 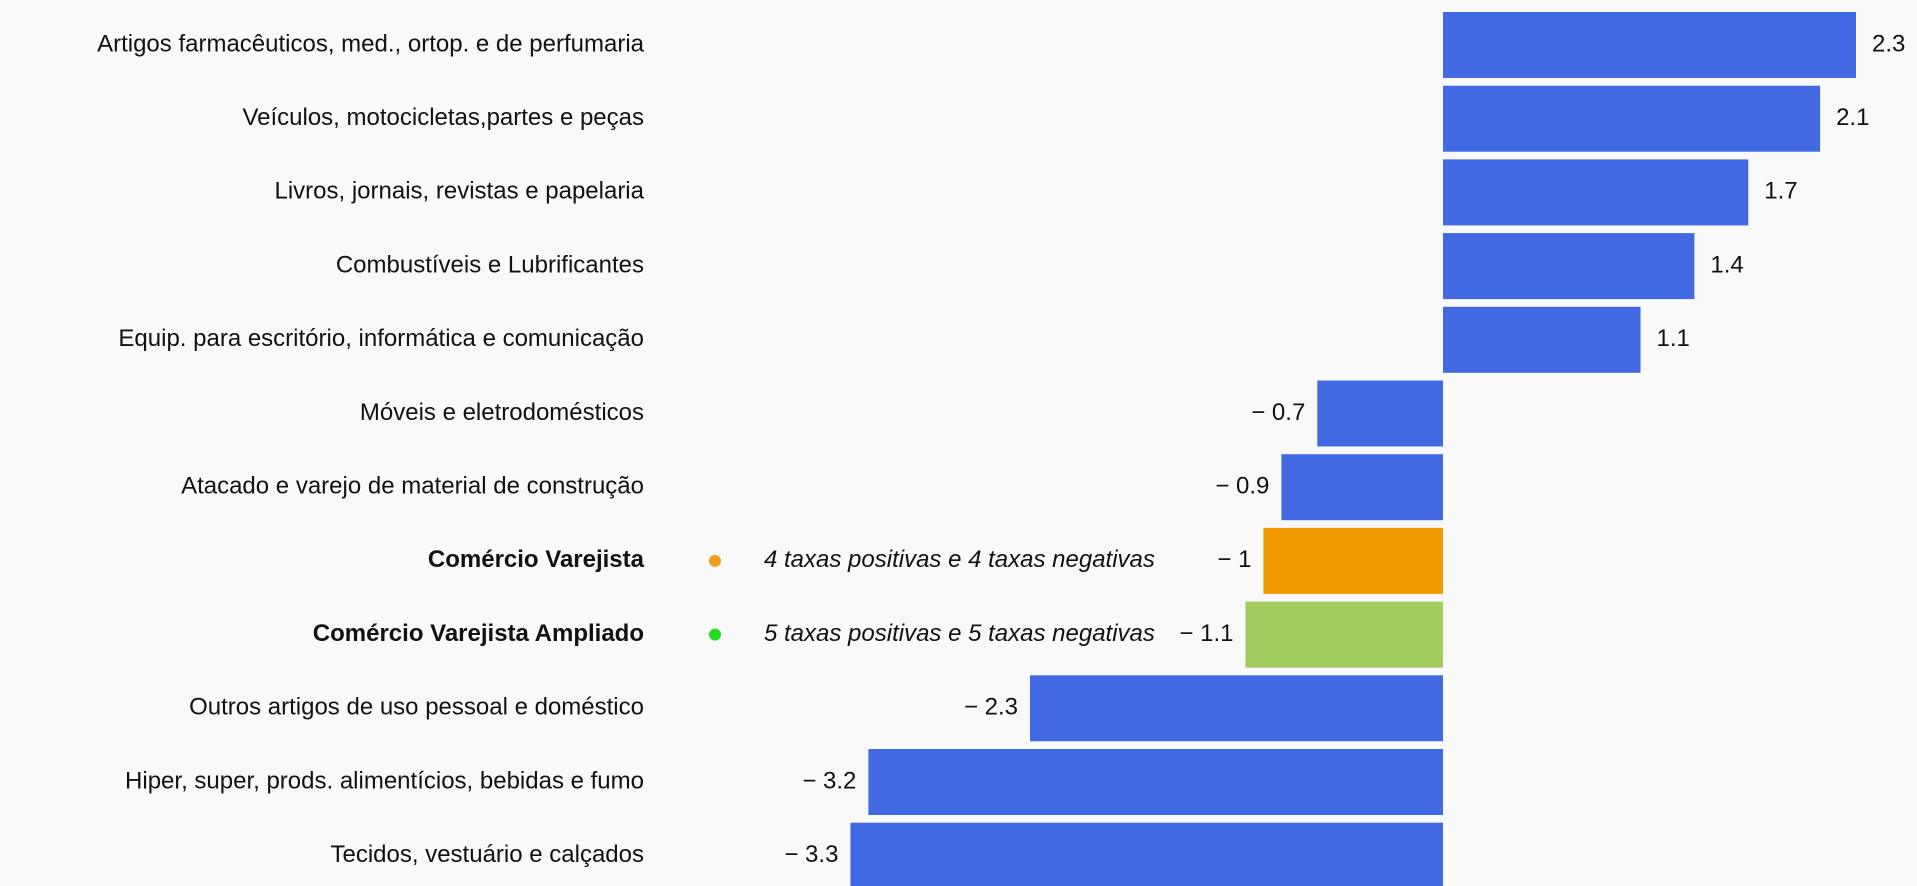 I want to click on category-label: Comércio Varejista, so click(x=536, y=559).